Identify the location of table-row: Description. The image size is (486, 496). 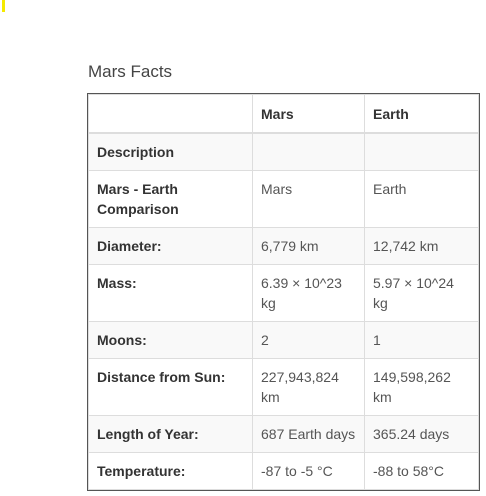
(283, 151).